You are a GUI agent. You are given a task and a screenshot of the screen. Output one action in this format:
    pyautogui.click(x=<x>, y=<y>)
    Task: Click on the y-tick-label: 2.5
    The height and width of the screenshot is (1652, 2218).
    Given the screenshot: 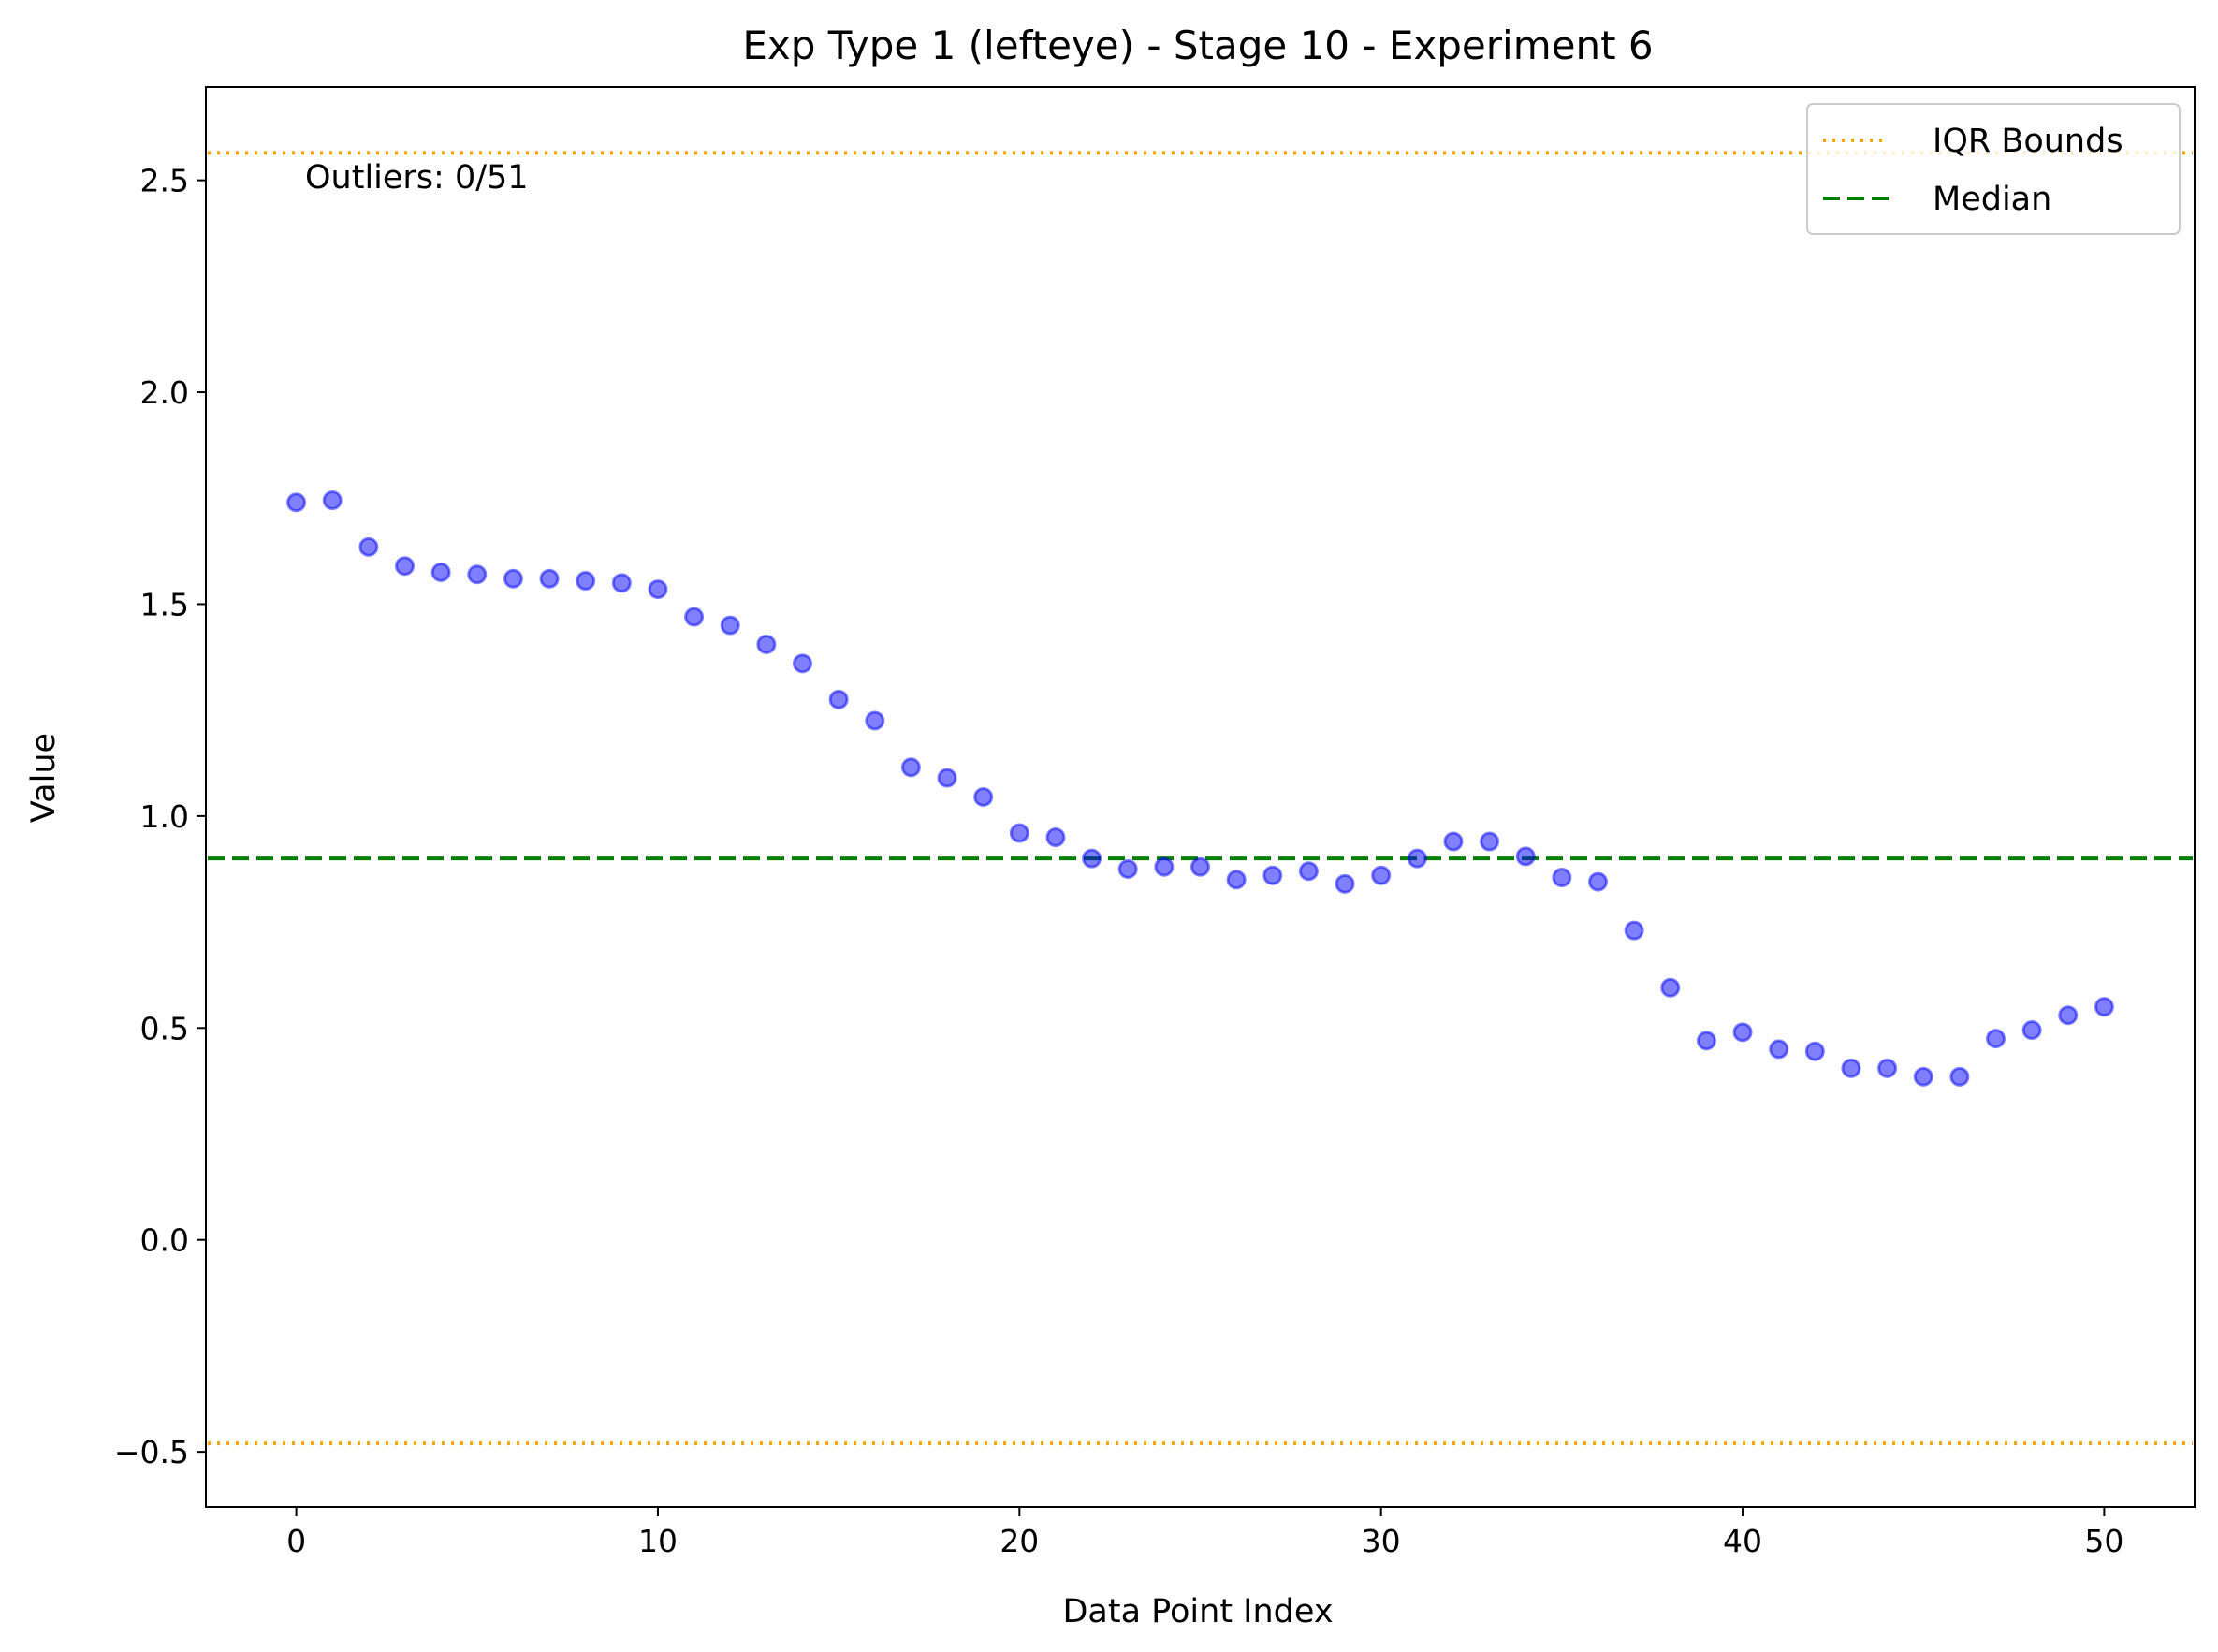 What is the action you would take?
    pyautogui.click(x=165, y=181)
    